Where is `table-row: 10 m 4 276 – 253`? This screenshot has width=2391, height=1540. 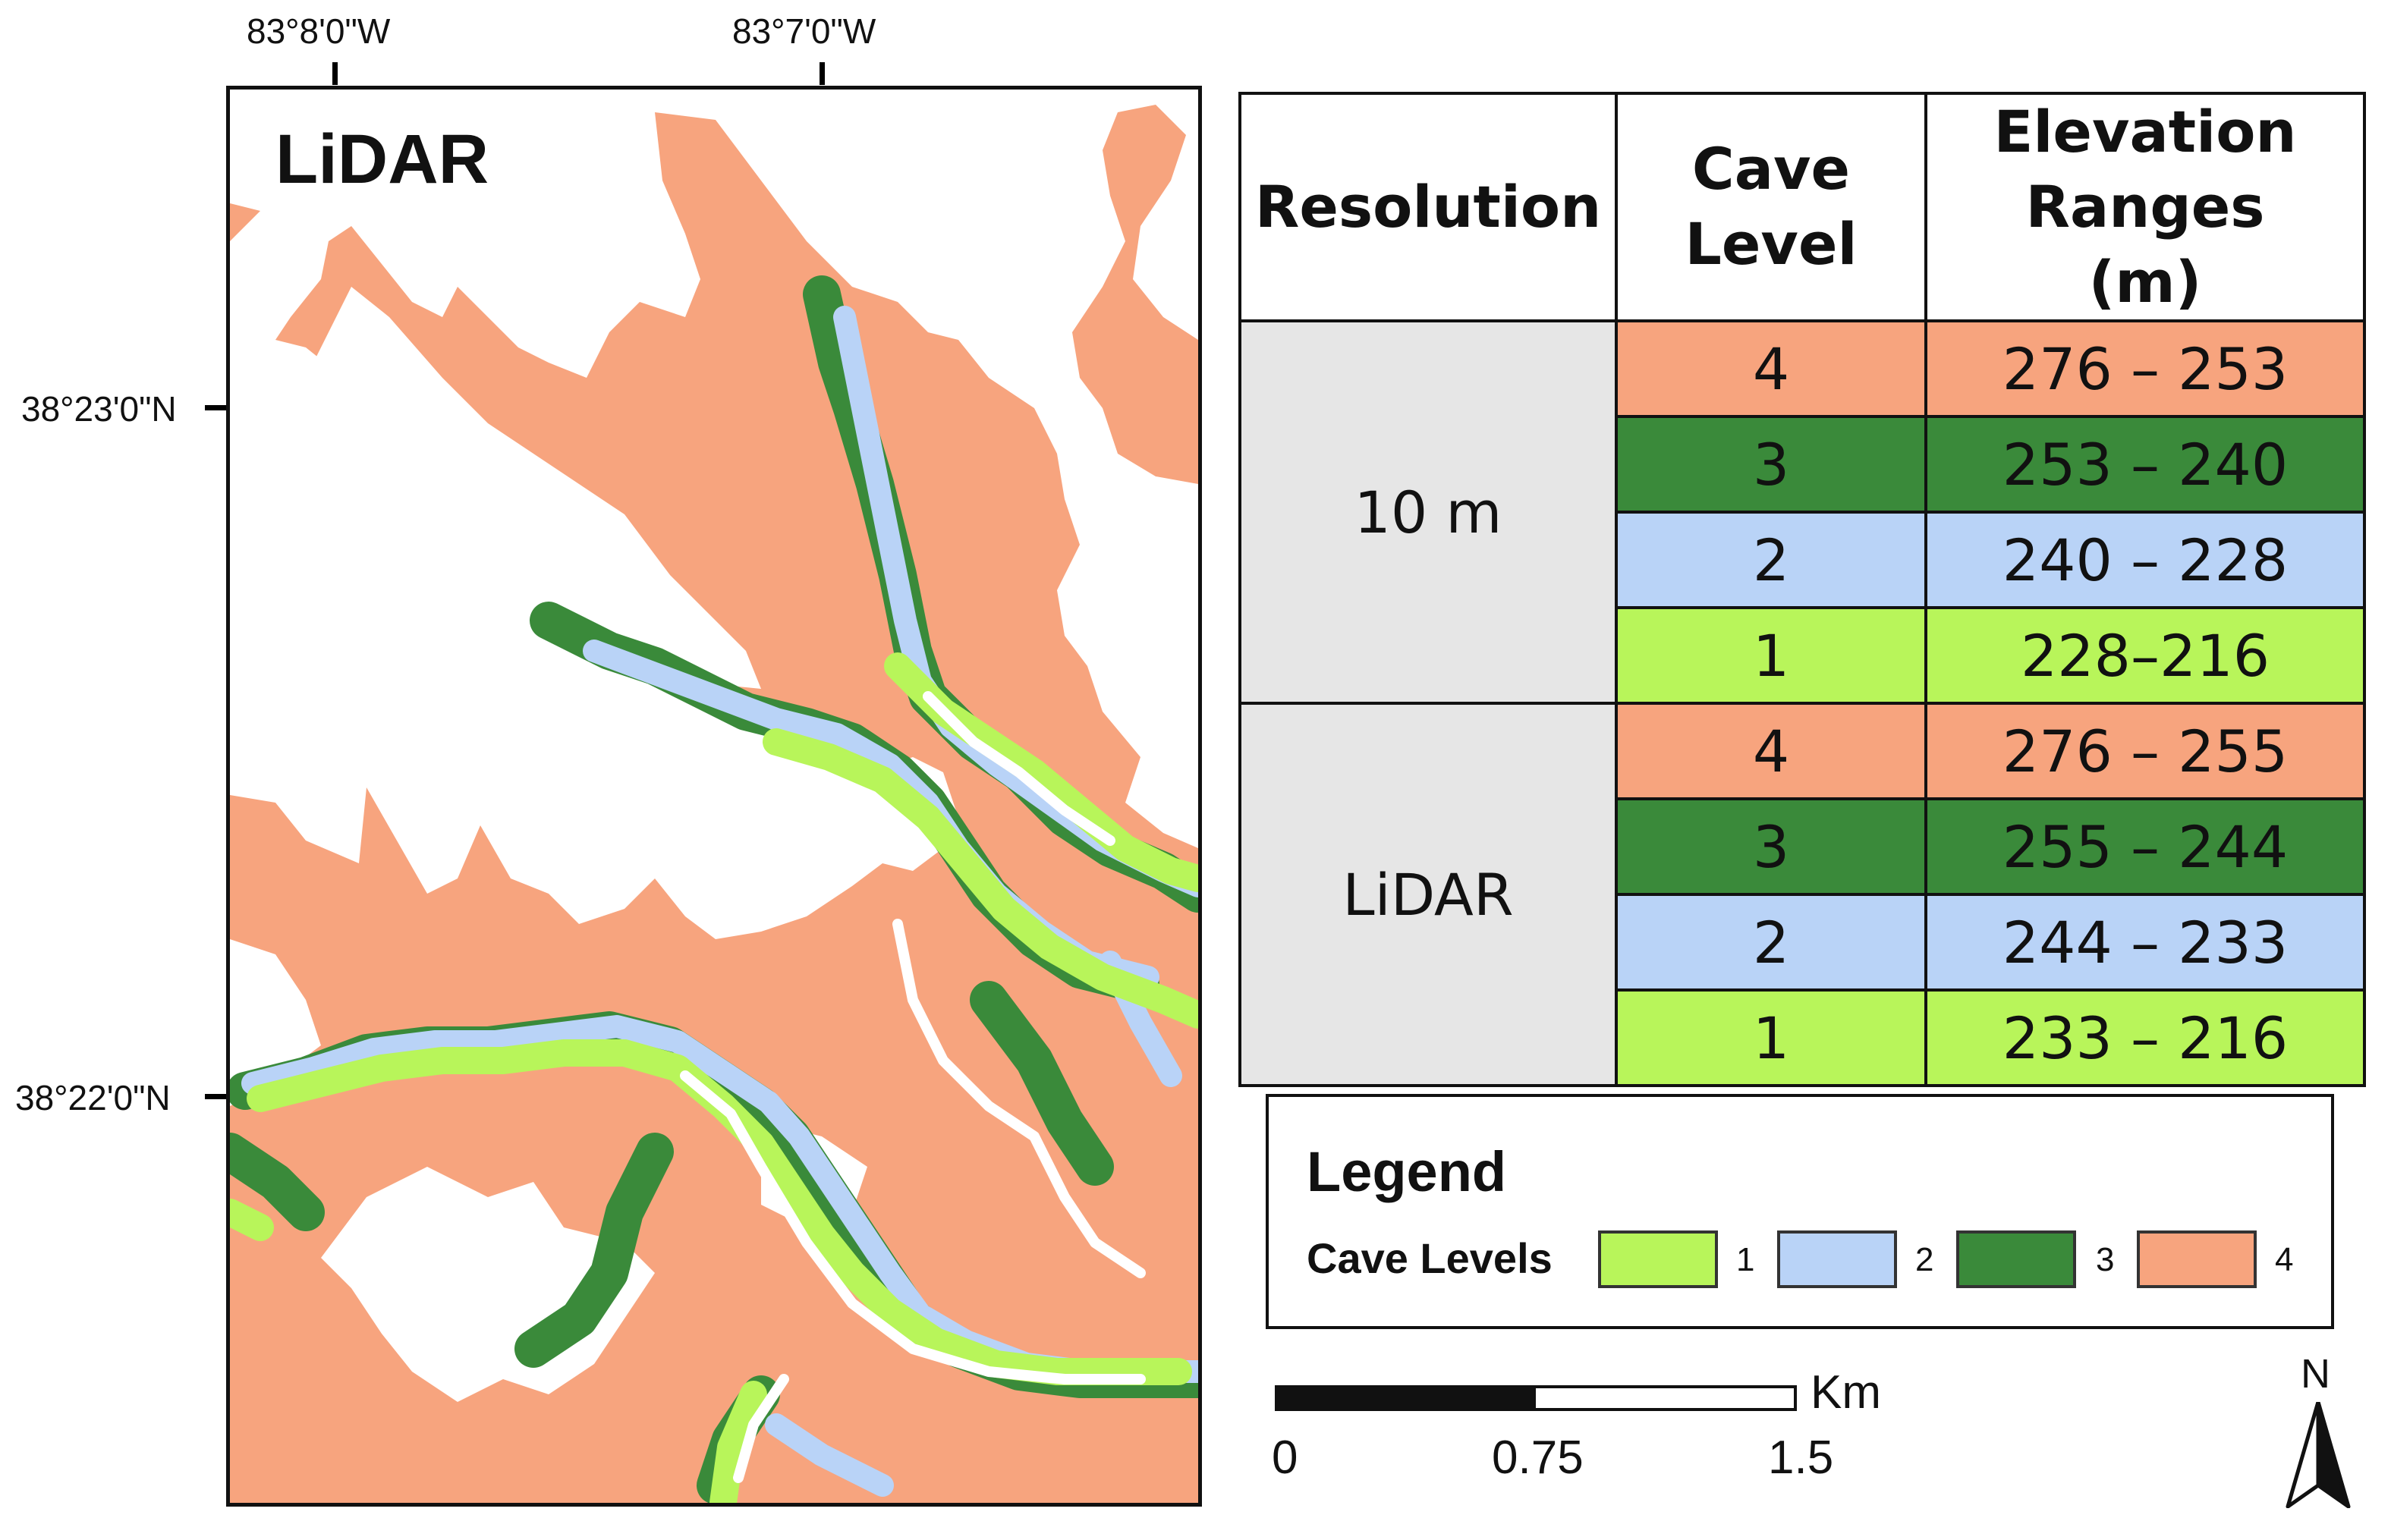
table-row: 10 m 4 276 – 253 is located at coordinates (1802, 512).